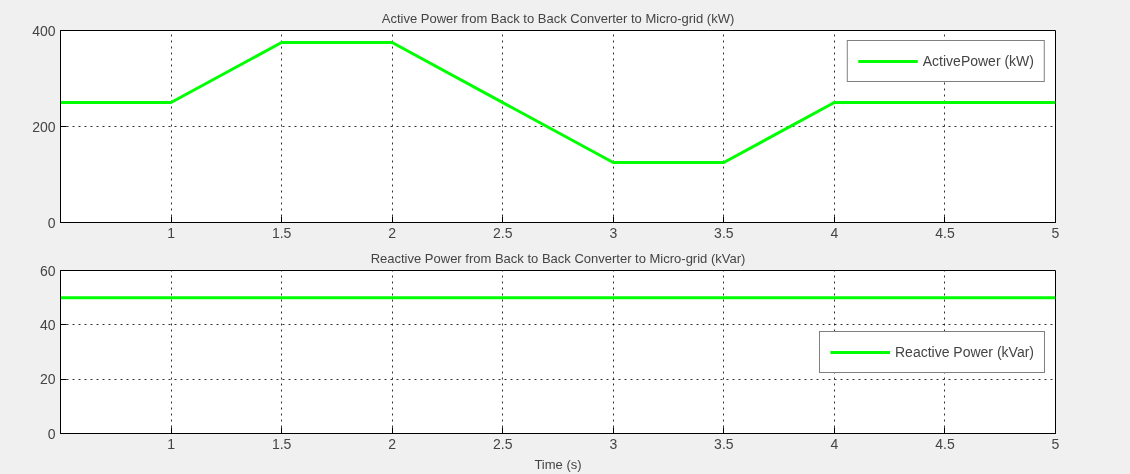  I want to click on chart-title: Reactive Power from Back to Back Converter to Micro-grid (kVar), so click(558, 258).